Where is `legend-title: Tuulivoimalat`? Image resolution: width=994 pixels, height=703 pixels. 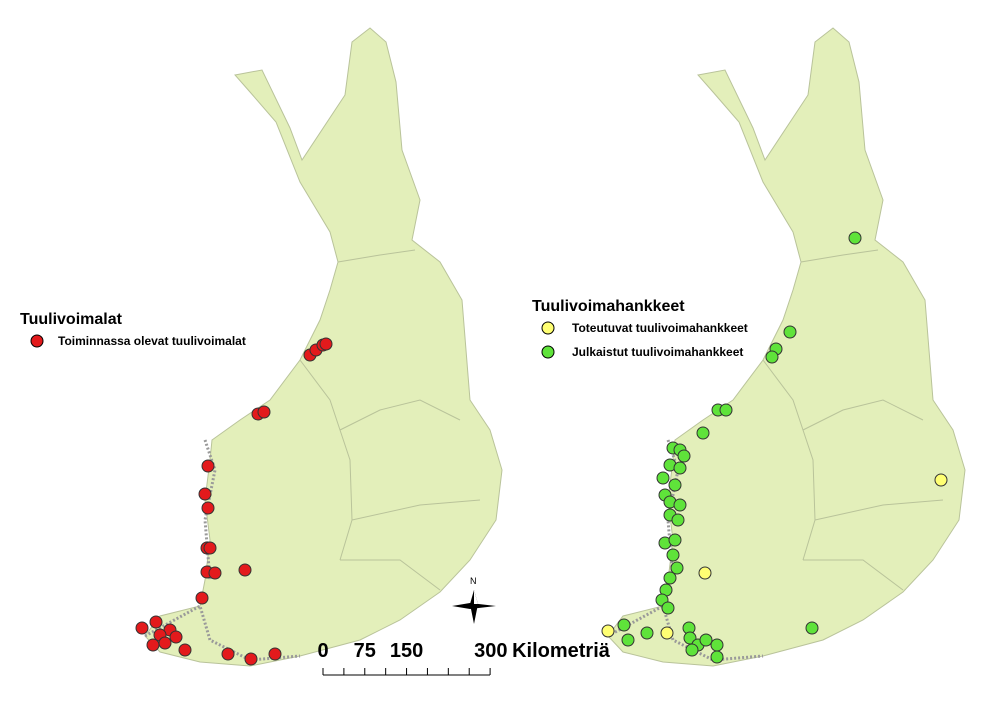 legend-title: Tuulivoimalat is located at coordinates (71, 319).